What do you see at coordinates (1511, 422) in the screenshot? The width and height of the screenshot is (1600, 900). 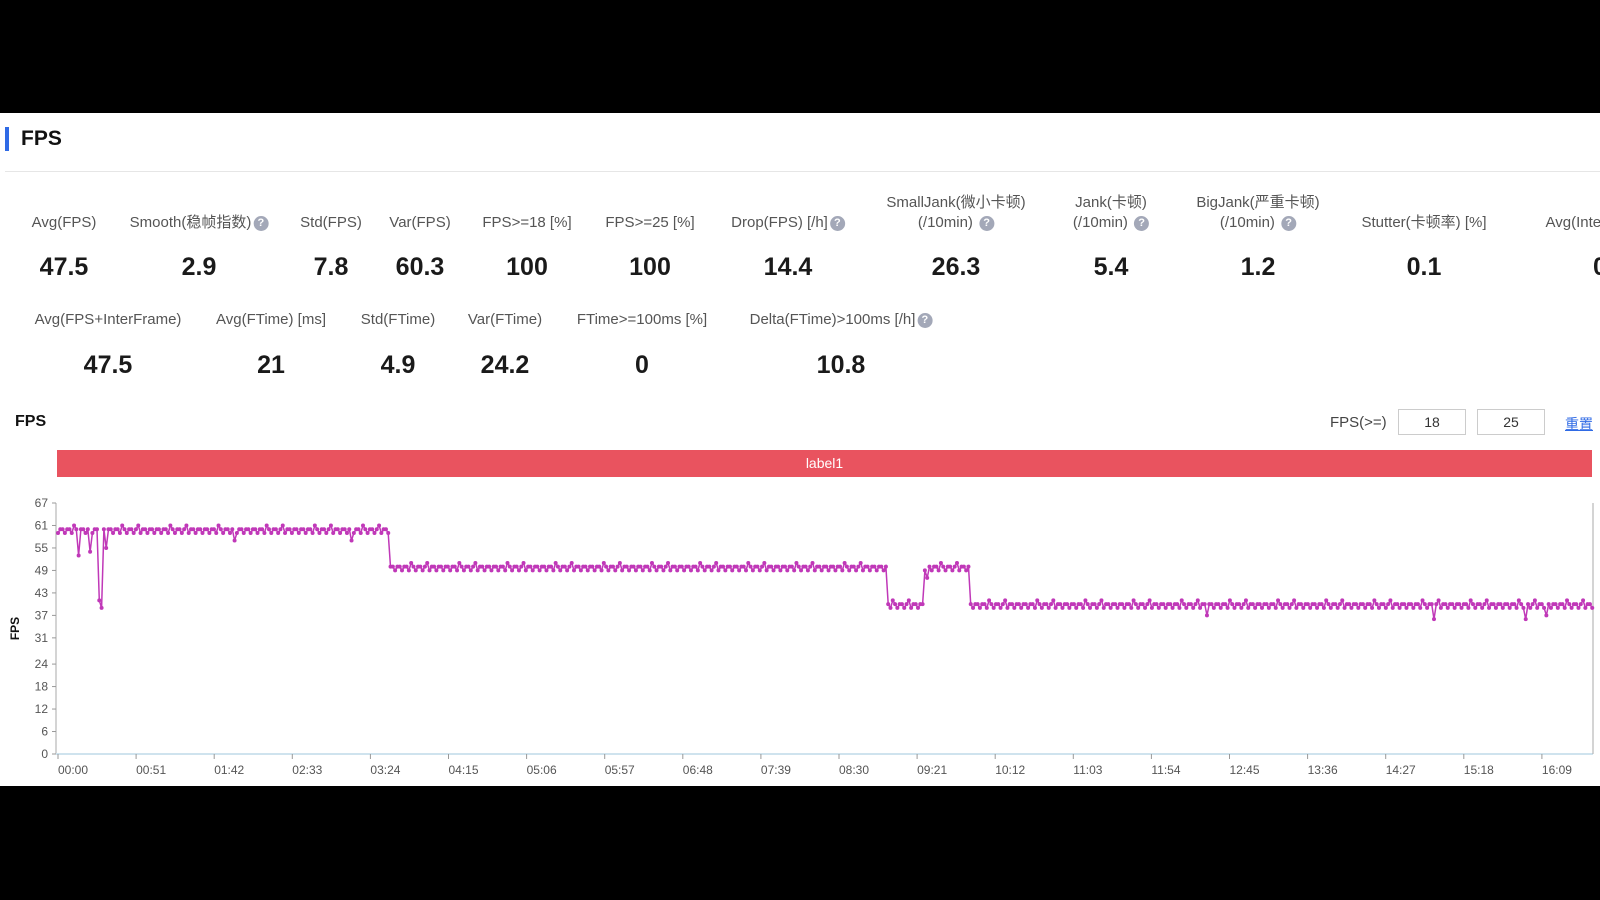 I see `threshold-input-2: 25` at bounding box center [1511, 422].